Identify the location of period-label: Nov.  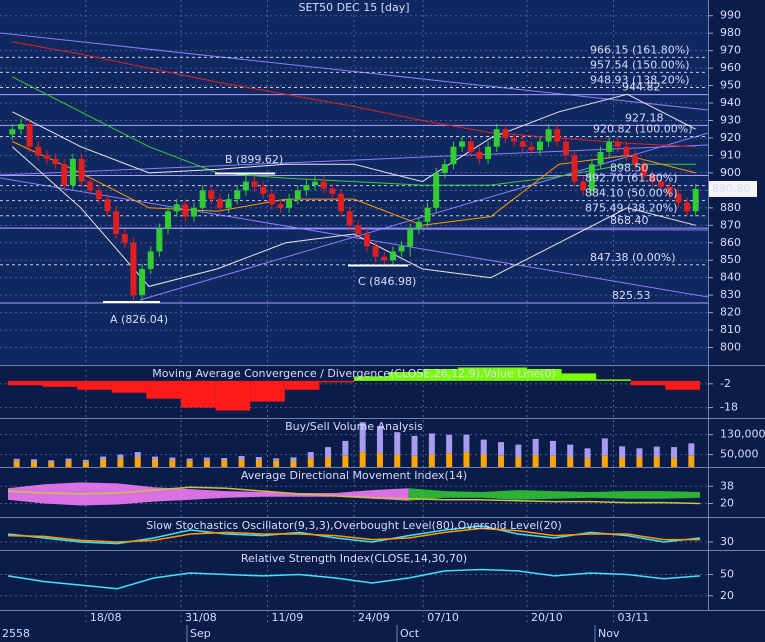
(609, 633).